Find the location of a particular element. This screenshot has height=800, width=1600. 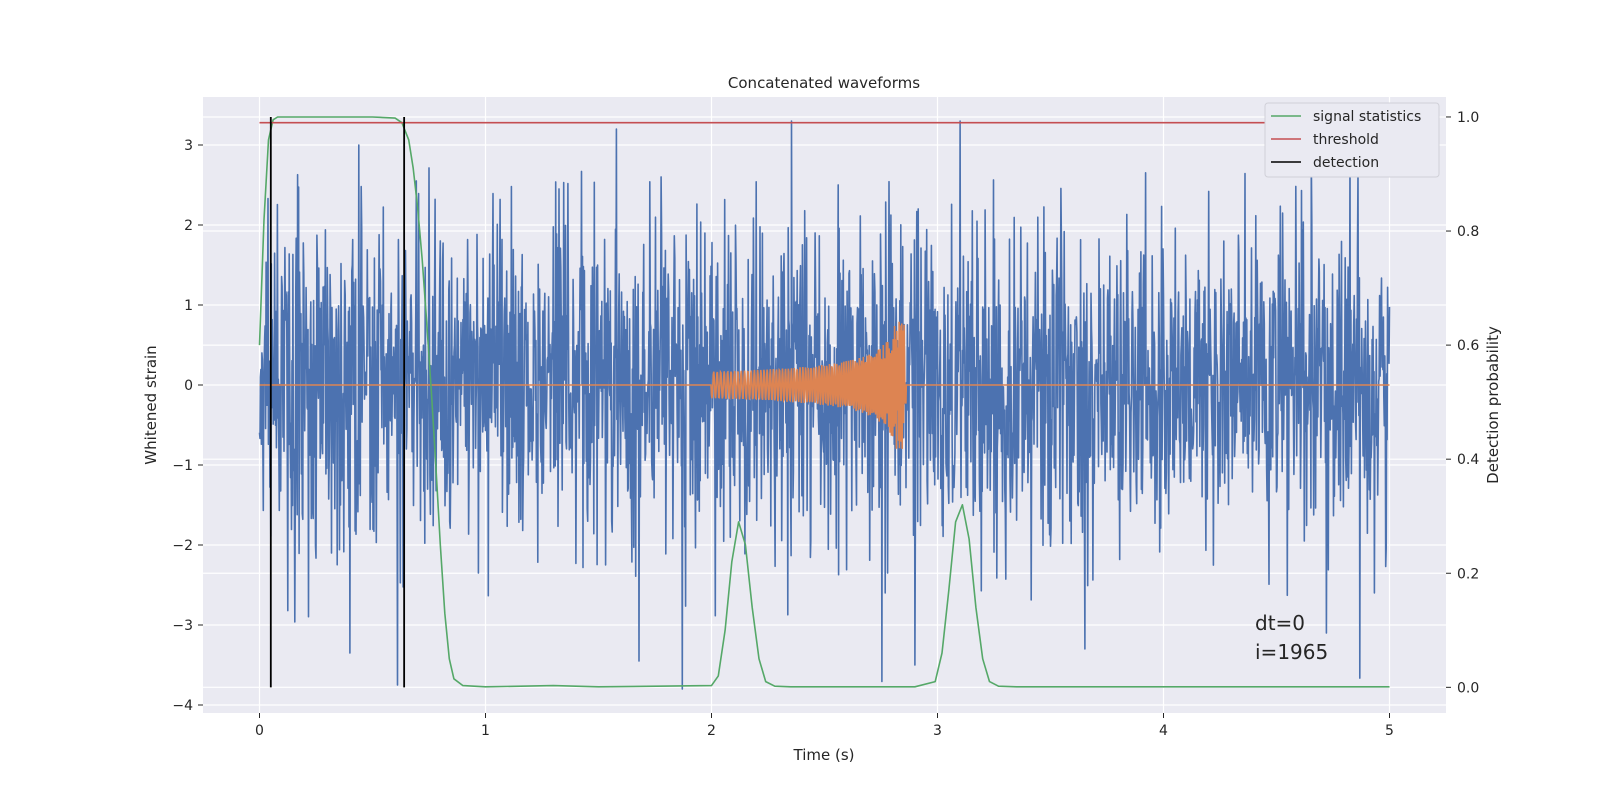

chirp-signal-line is located at coordinates (824, 385).